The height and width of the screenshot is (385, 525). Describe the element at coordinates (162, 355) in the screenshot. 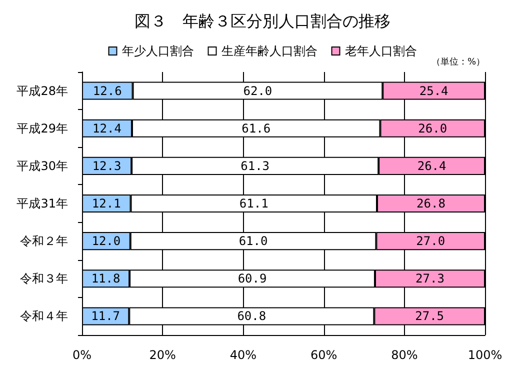

I see `x-tick-label: 20%` at that location.